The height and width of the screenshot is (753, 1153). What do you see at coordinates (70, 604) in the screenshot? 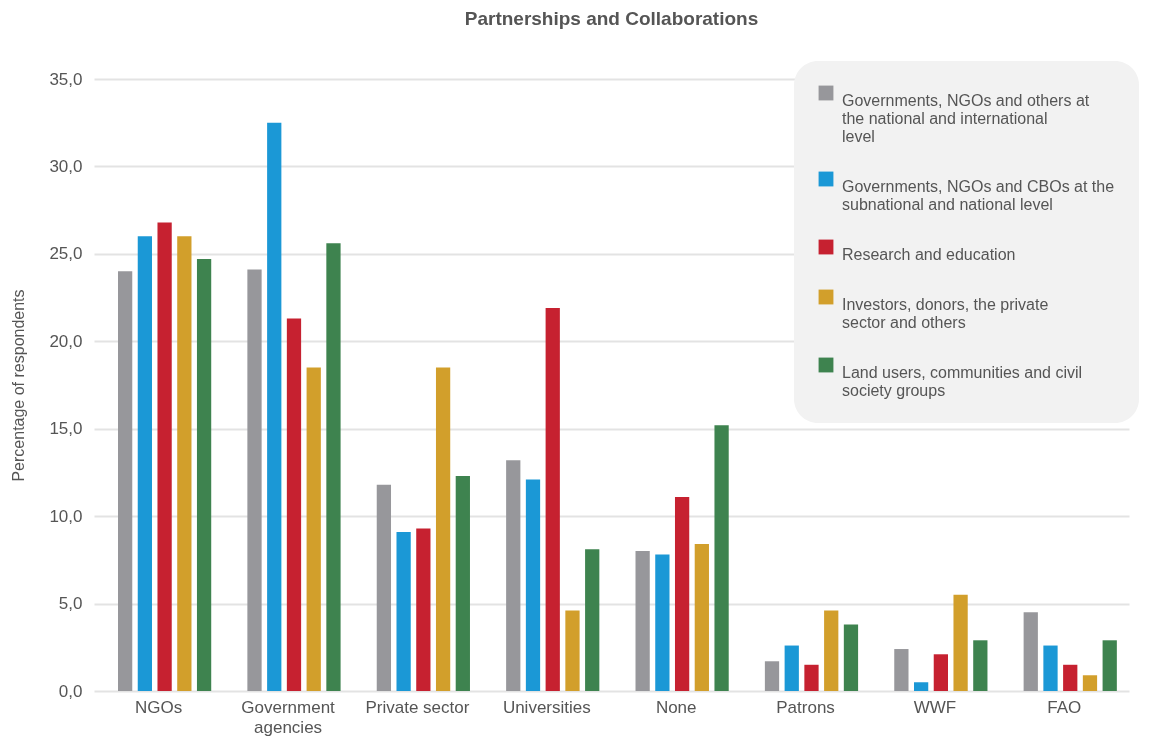
I see `y-tick-label: 5,0` at bounding box center [70, 604].